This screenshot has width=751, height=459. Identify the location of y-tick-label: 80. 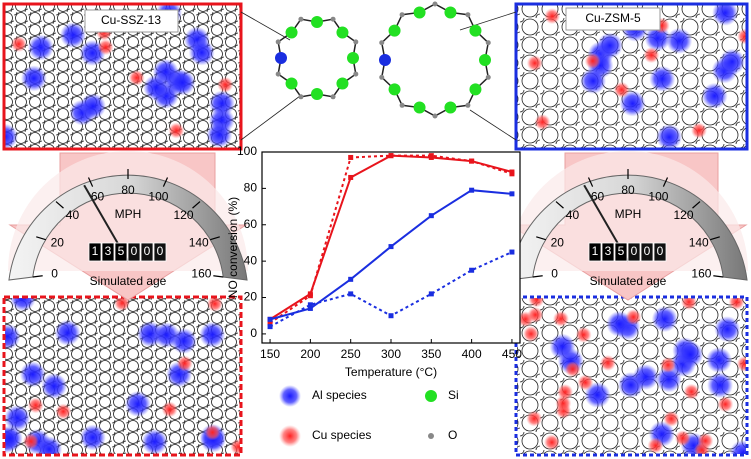
(251, 188).